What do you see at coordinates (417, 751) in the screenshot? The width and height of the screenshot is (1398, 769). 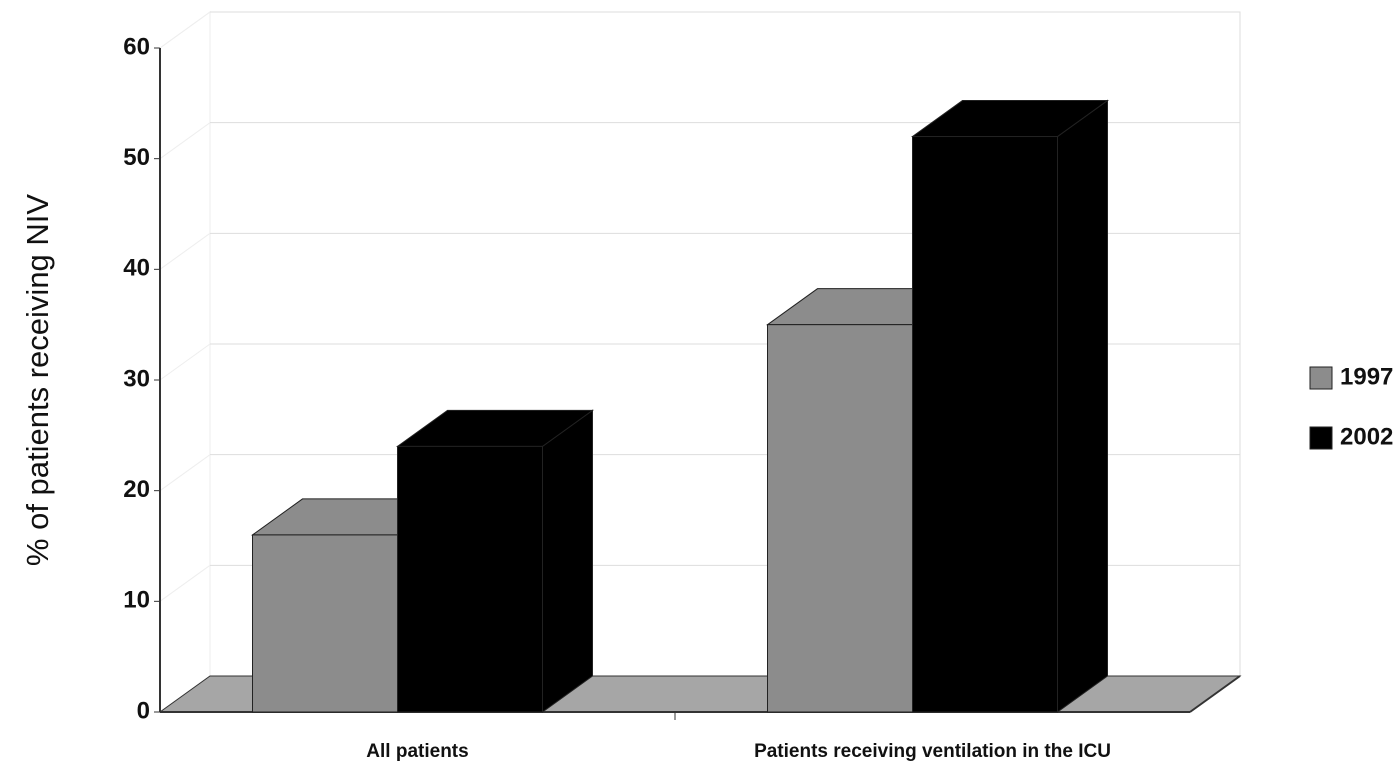 I see `x-tick-label: All patients` at bounding box center [417, 751].